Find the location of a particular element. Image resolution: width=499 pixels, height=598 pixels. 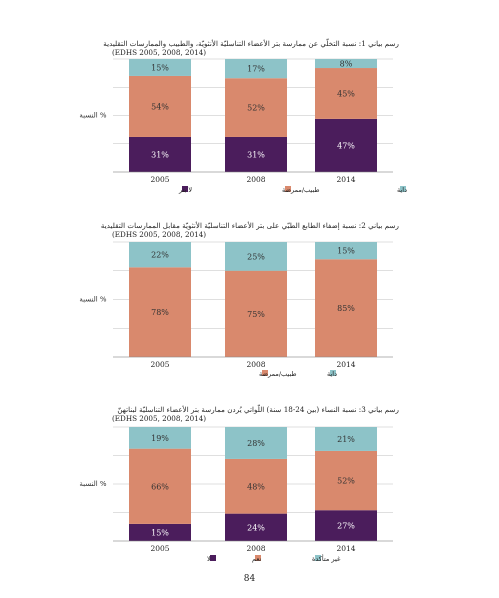

data-label: 75% is located at coordinates (256, 314).